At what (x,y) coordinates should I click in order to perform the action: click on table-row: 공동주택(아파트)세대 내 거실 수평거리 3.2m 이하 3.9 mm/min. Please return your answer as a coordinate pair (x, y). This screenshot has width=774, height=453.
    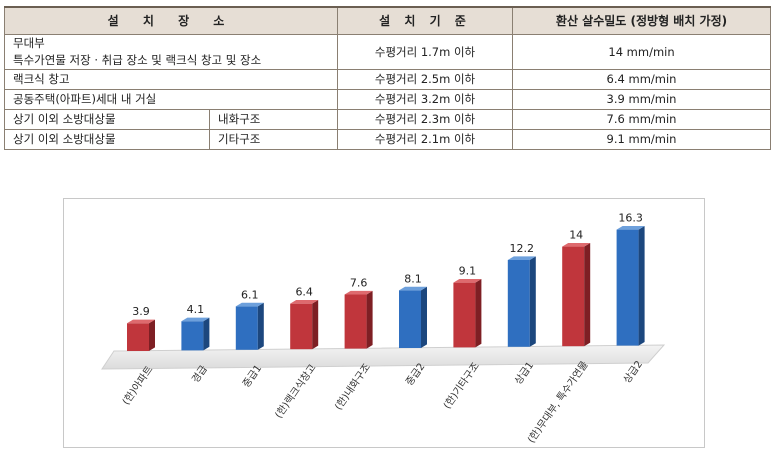
    Looking at the image, I should click on (387, 99).